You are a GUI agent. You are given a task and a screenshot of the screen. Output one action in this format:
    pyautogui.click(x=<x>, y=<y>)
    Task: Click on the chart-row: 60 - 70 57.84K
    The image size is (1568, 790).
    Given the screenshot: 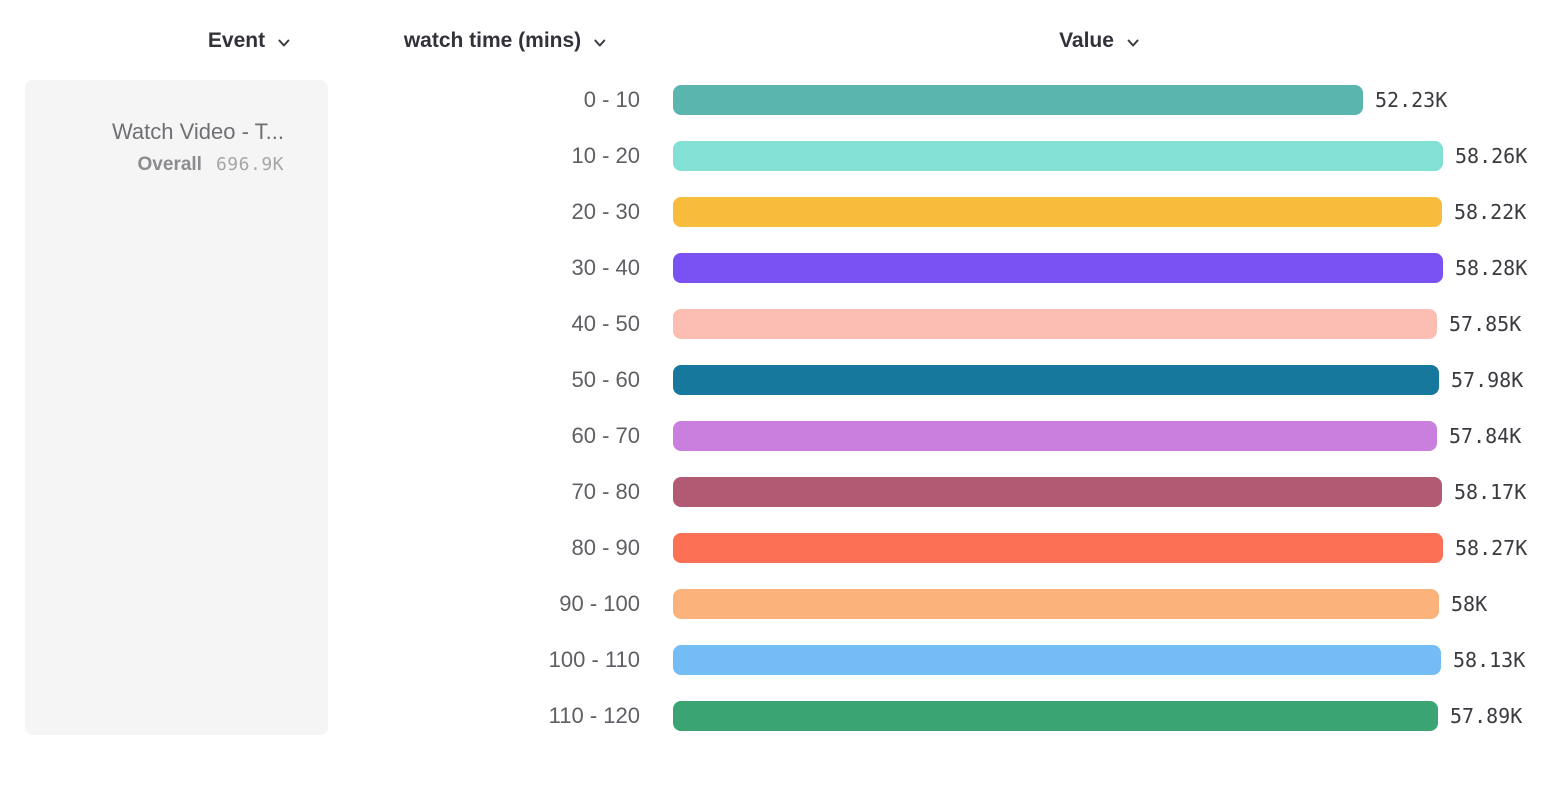 What is the action you would take?
    pyautogui.click(x=760, y=436)
    